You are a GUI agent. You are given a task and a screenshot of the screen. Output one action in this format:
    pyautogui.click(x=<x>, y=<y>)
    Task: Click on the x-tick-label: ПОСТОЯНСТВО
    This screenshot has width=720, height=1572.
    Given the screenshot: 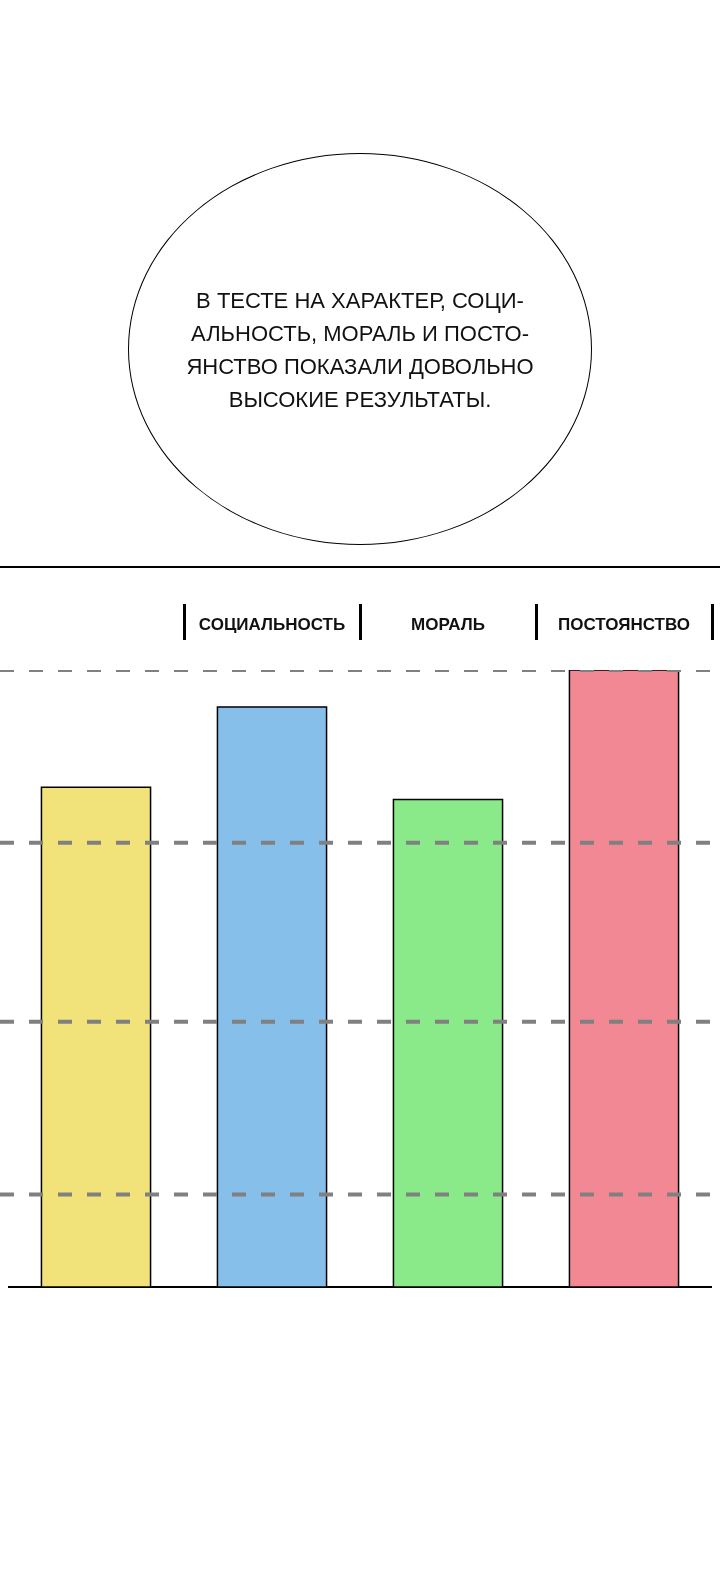 What is the action you would take?
    pyautogui.click(x=624, y=624)
    